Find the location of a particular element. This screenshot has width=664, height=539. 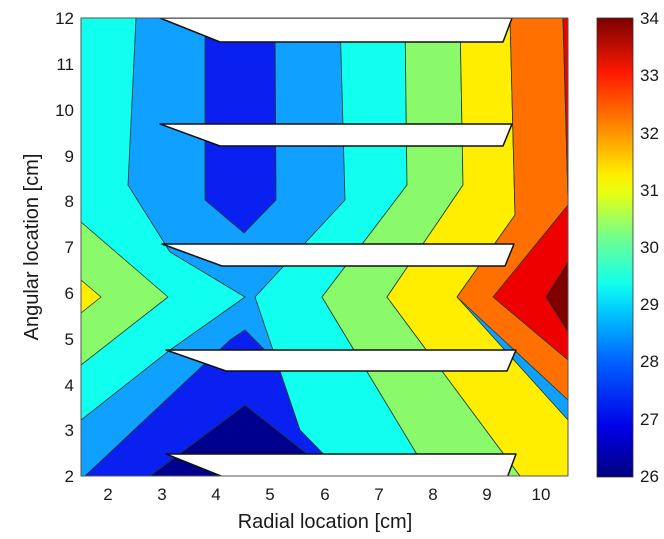

y-axis: 12 11 10 9 8 7 6 5 4 3 2 is located at coordinates (64, 247).